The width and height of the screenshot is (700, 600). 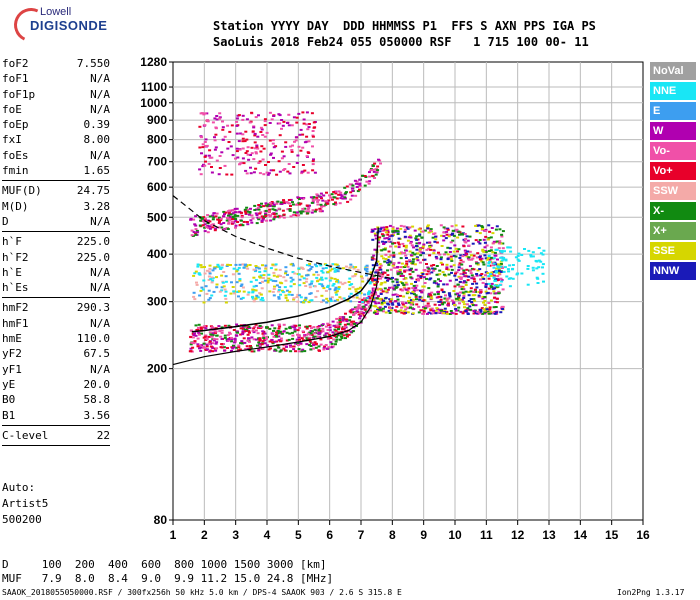 What do you see at coordinates (15, 79) in the screenshot?
I see `param-label: foF1` at bounding box center [15, 79].